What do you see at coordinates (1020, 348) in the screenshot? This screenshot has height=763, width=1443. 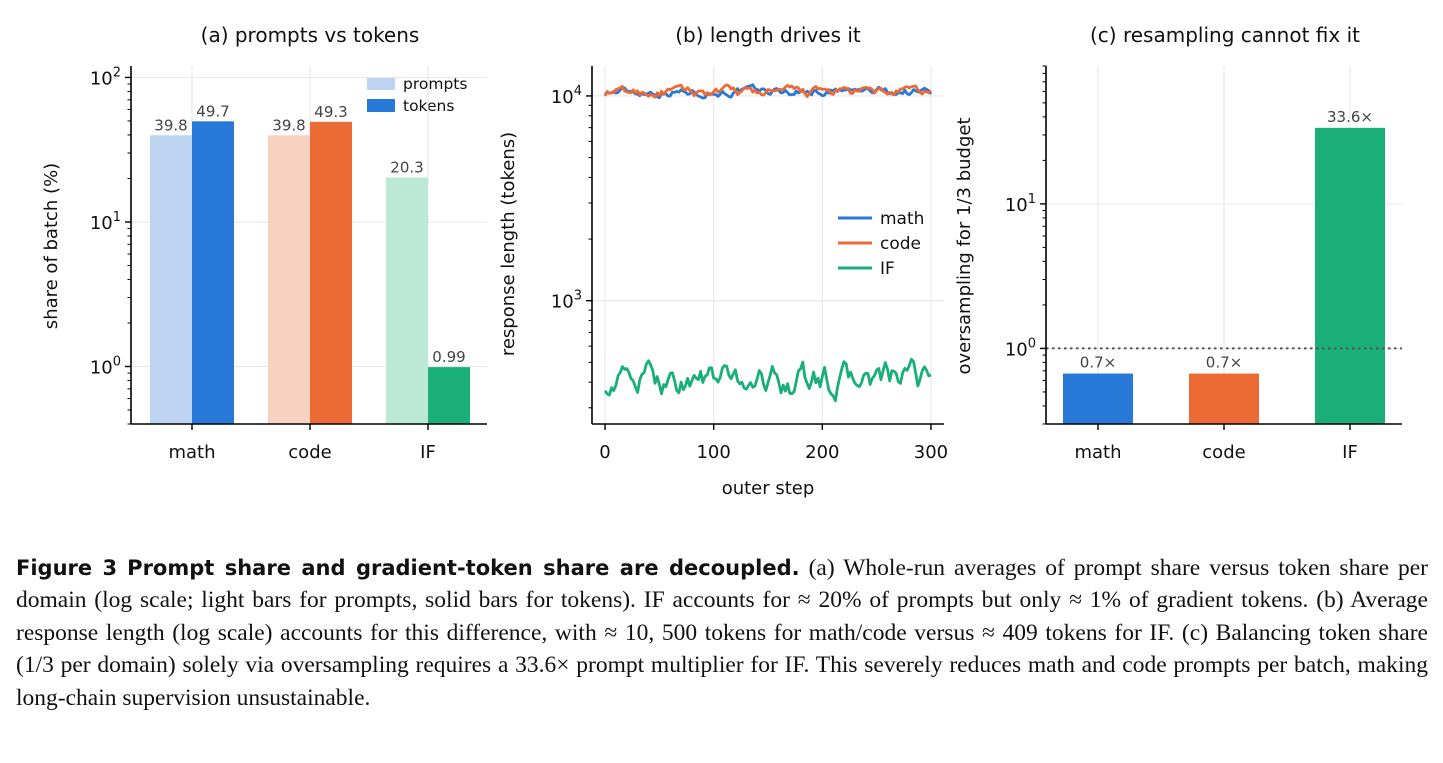 I see `y-tick-label-c-0: 10⁰` at bounding box center [1020, 348].